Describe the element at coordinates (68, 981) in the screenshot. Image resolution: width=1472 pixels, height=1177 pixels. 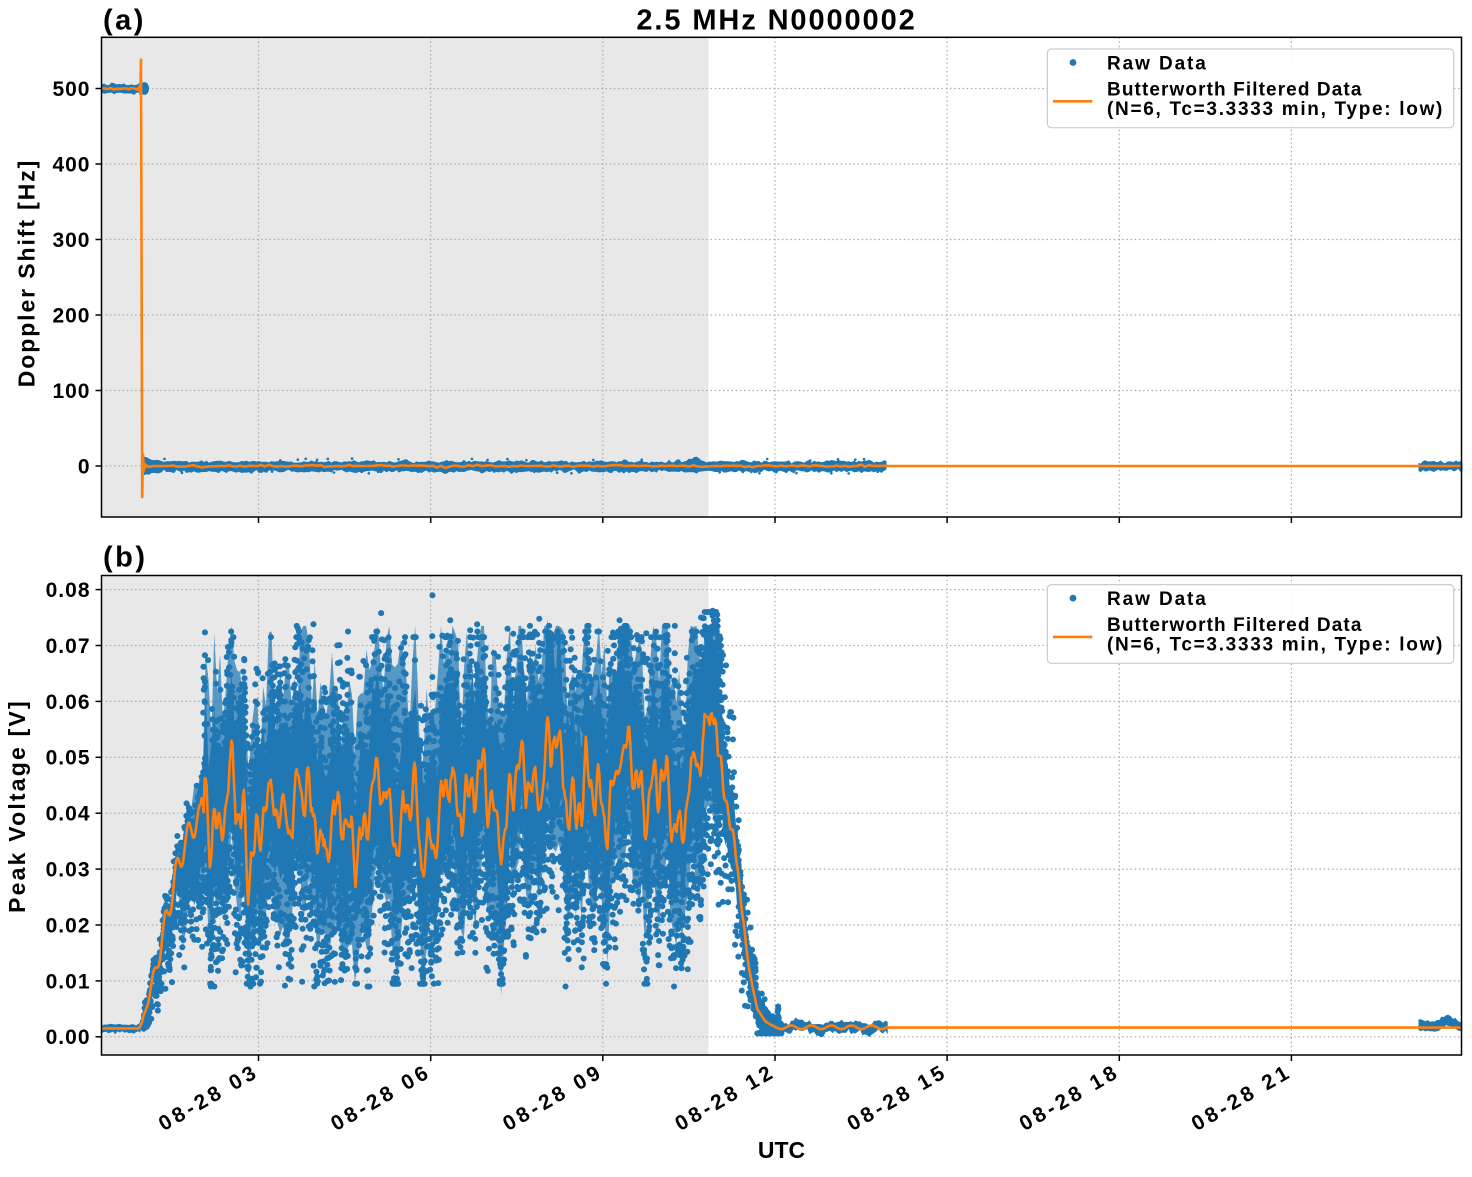
I see `svg-text: 0.01` at that location.